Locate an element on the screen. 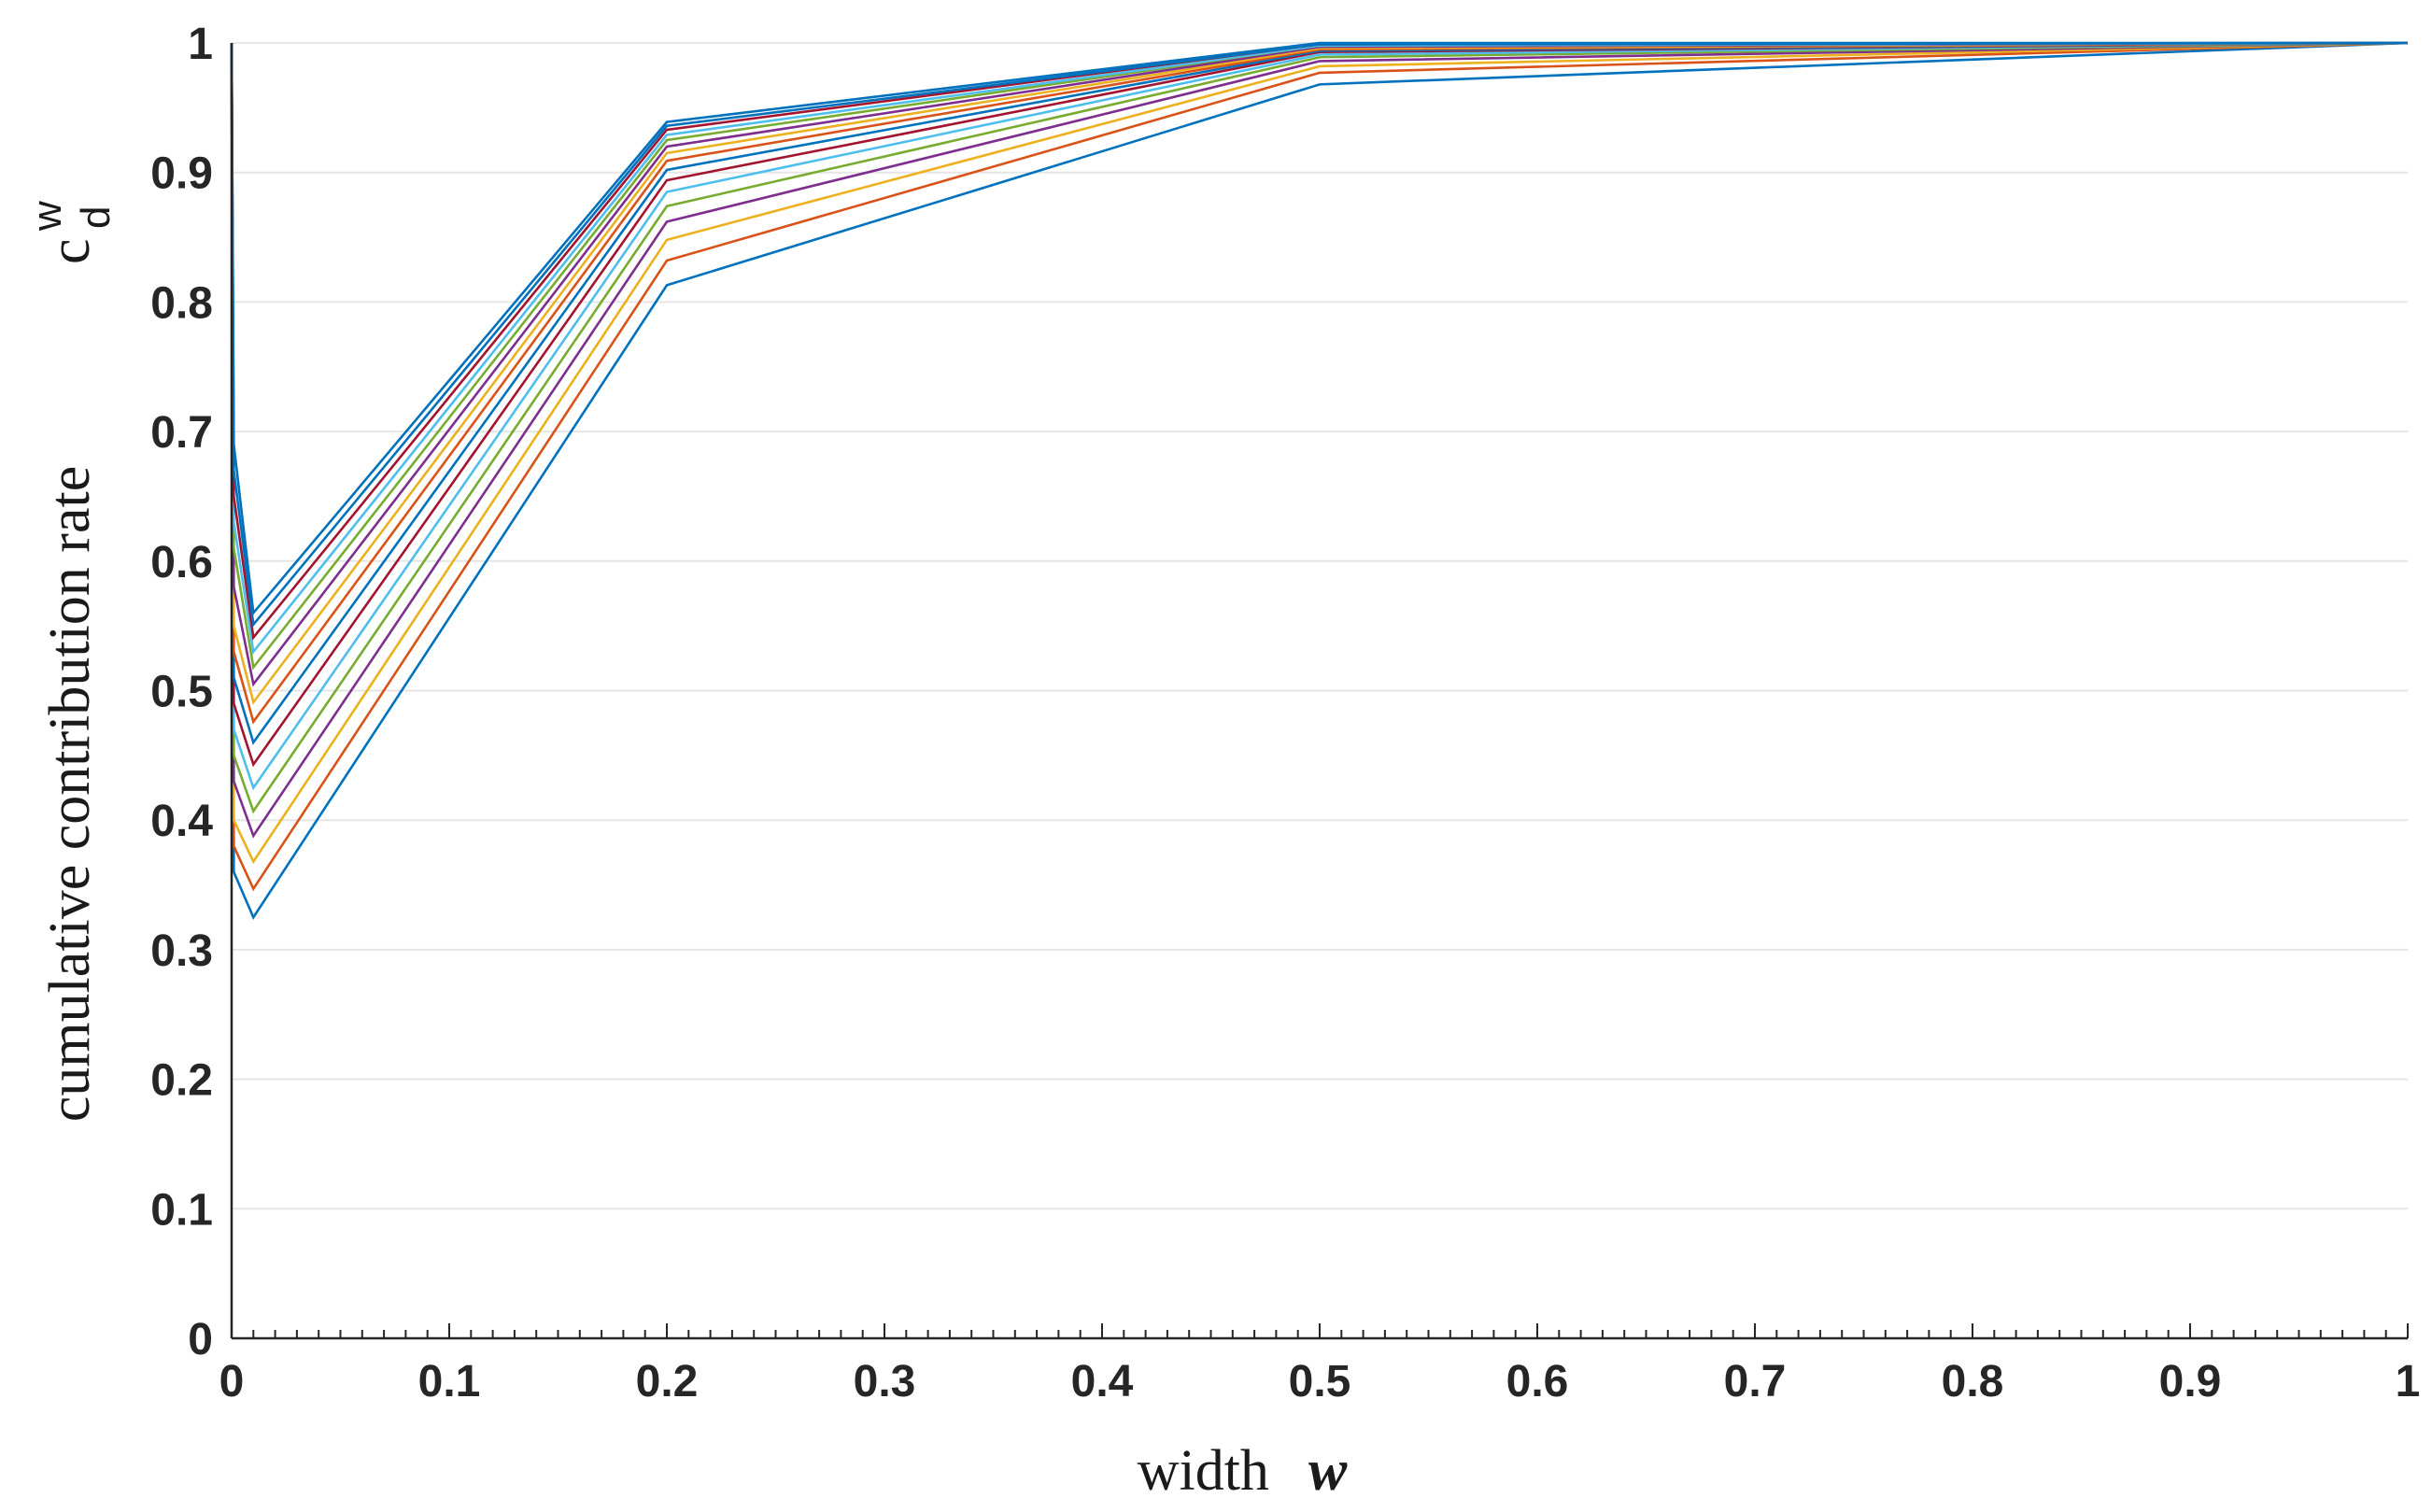 The image size is (2432, 1512). x-tick-label: 0.8 is located at coordinates (1973, 1381).